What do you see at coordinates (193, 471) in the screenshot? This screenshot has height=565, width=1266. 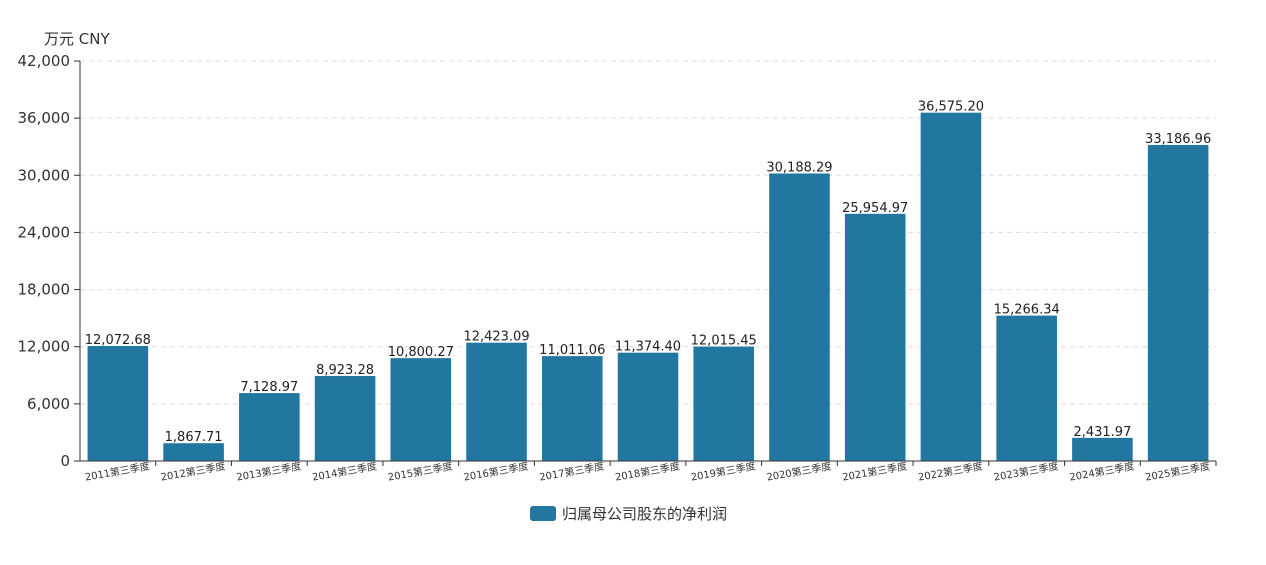 I see `x-tick-label: 2012第三季度` at bounding box center [193, 471].